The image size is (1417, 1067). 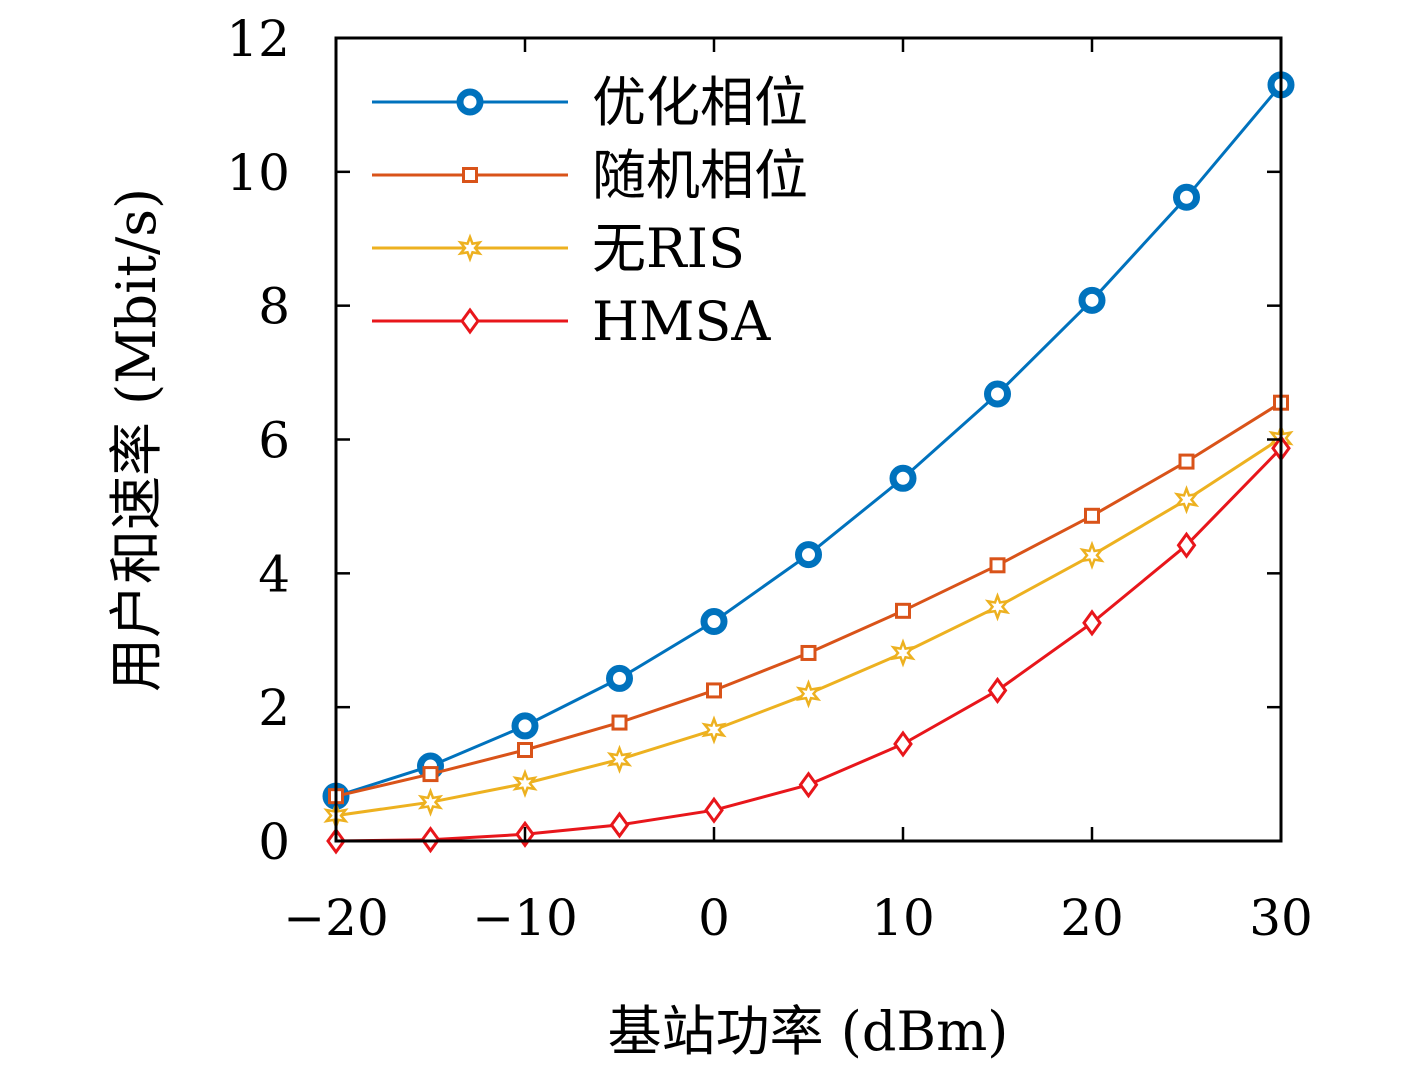 What do you see at coordinates (1281, 918) in the screenshot?
I see `x-tick-label: 30` at bounding box center [1281, 918].